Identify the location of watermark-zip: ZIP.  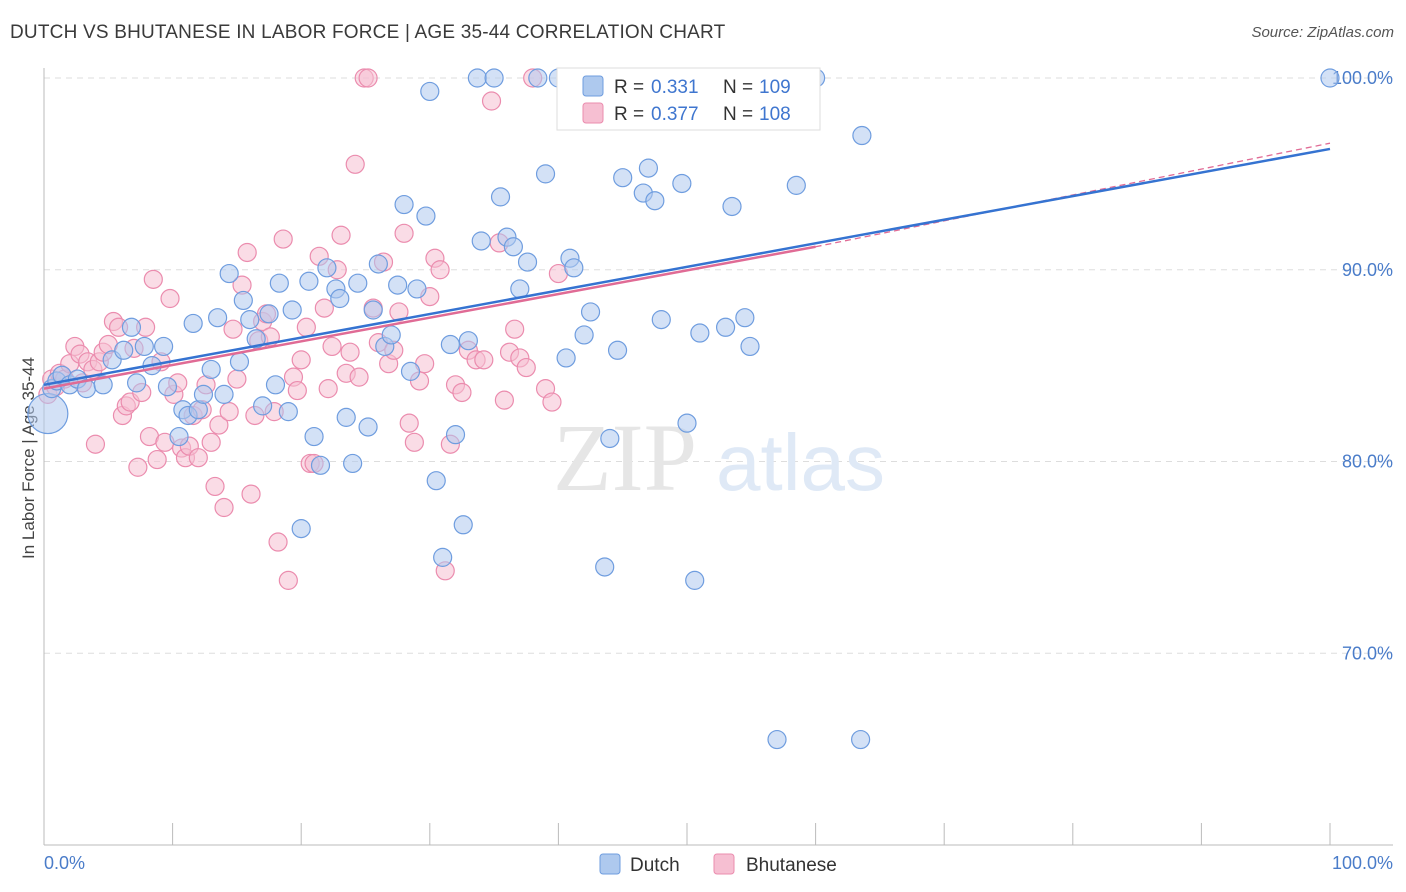
(625, 457).